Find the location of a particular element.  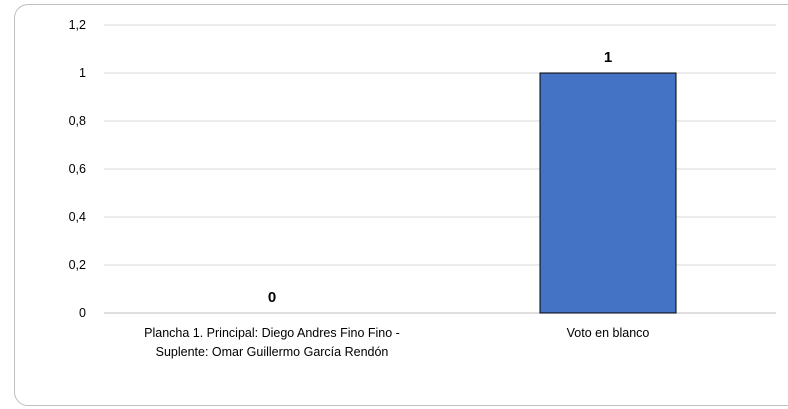

category-label: Voto en blanco is located at coordinates (608, 333).